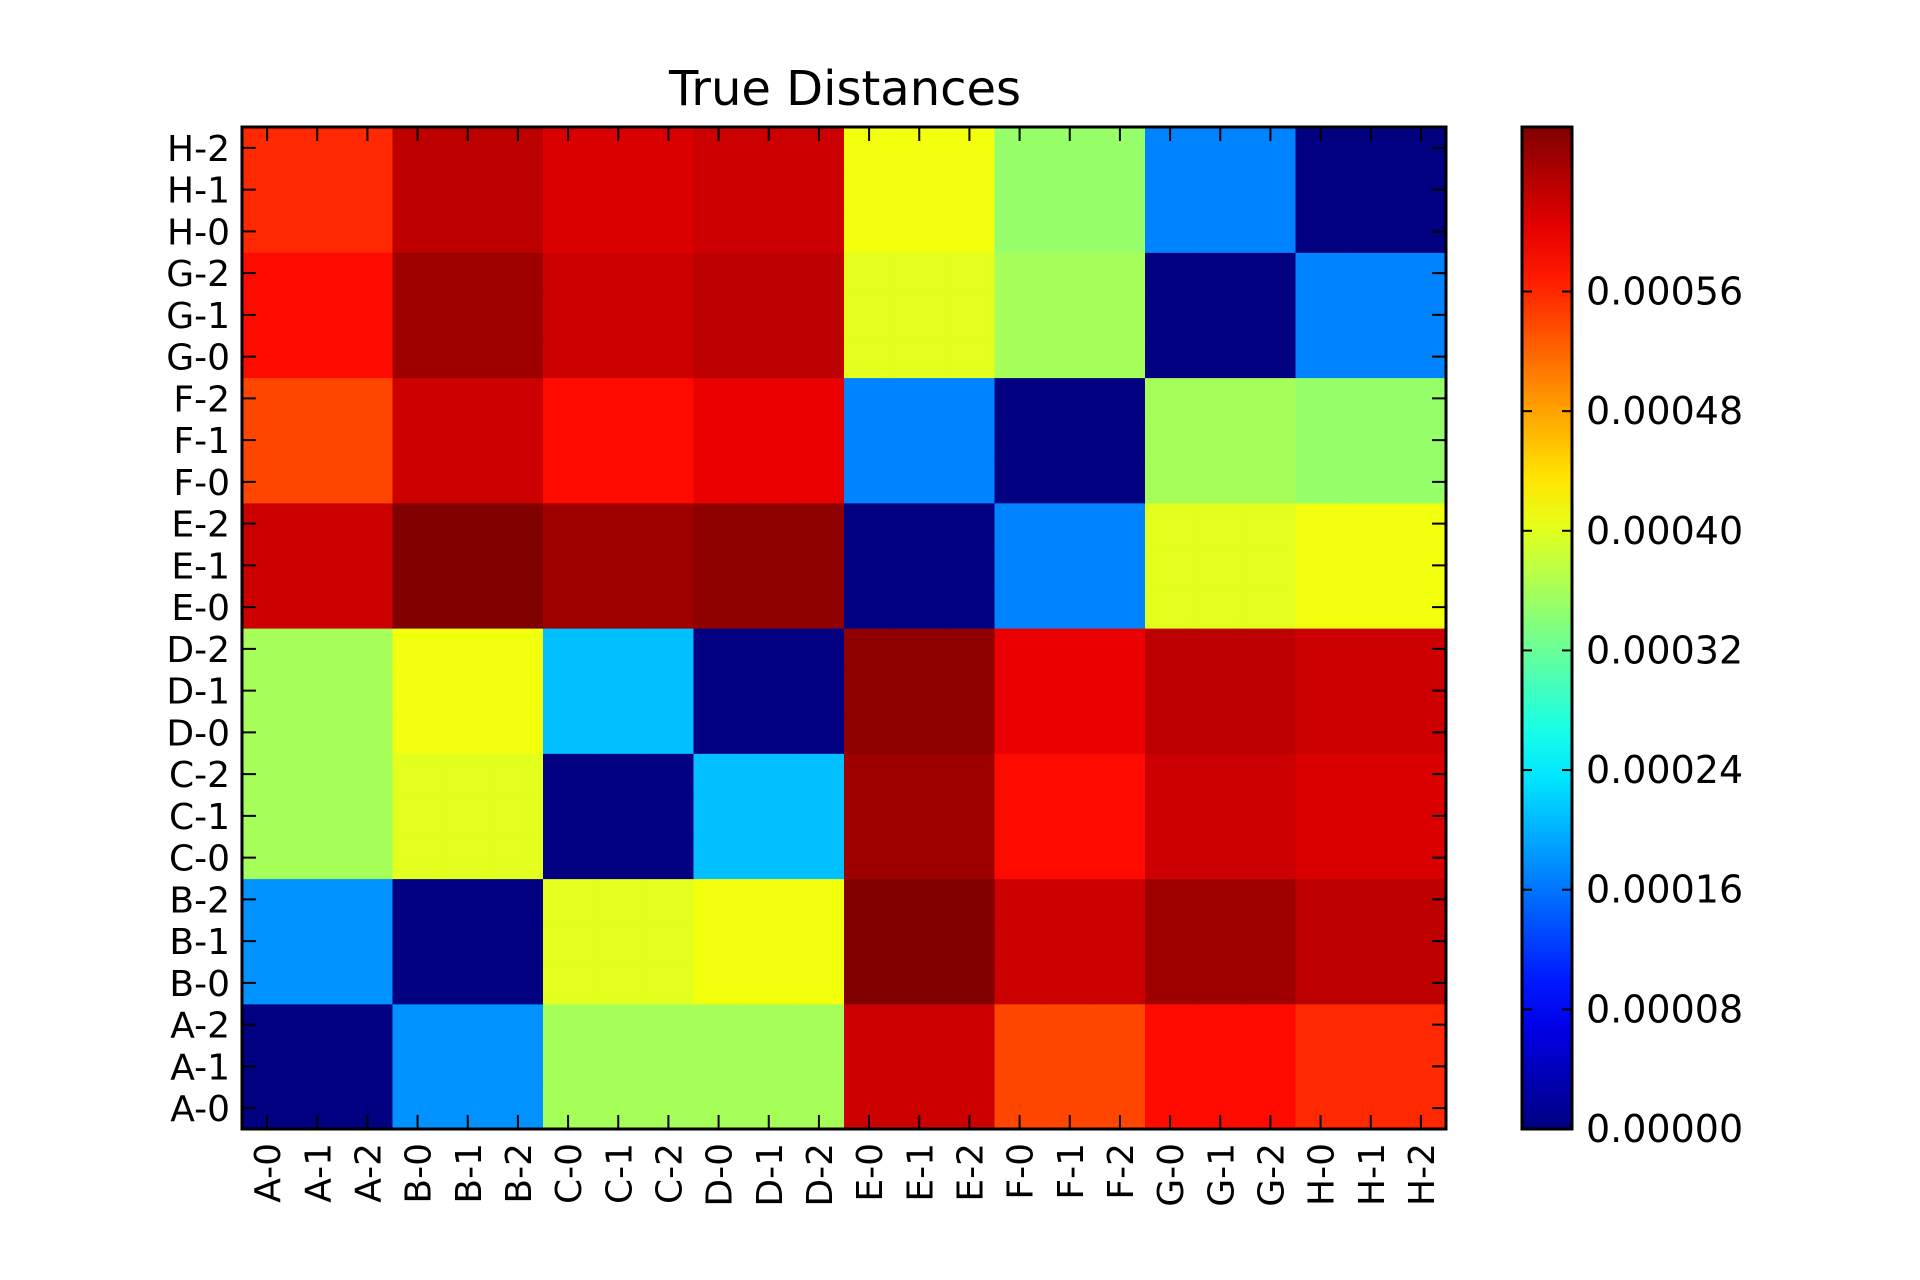 The height and width of the screenshot is (1280, 1920). Describe the element at coordinates (198, 274) in the screenshot. I see `y-tick-label: G-2` at that location.